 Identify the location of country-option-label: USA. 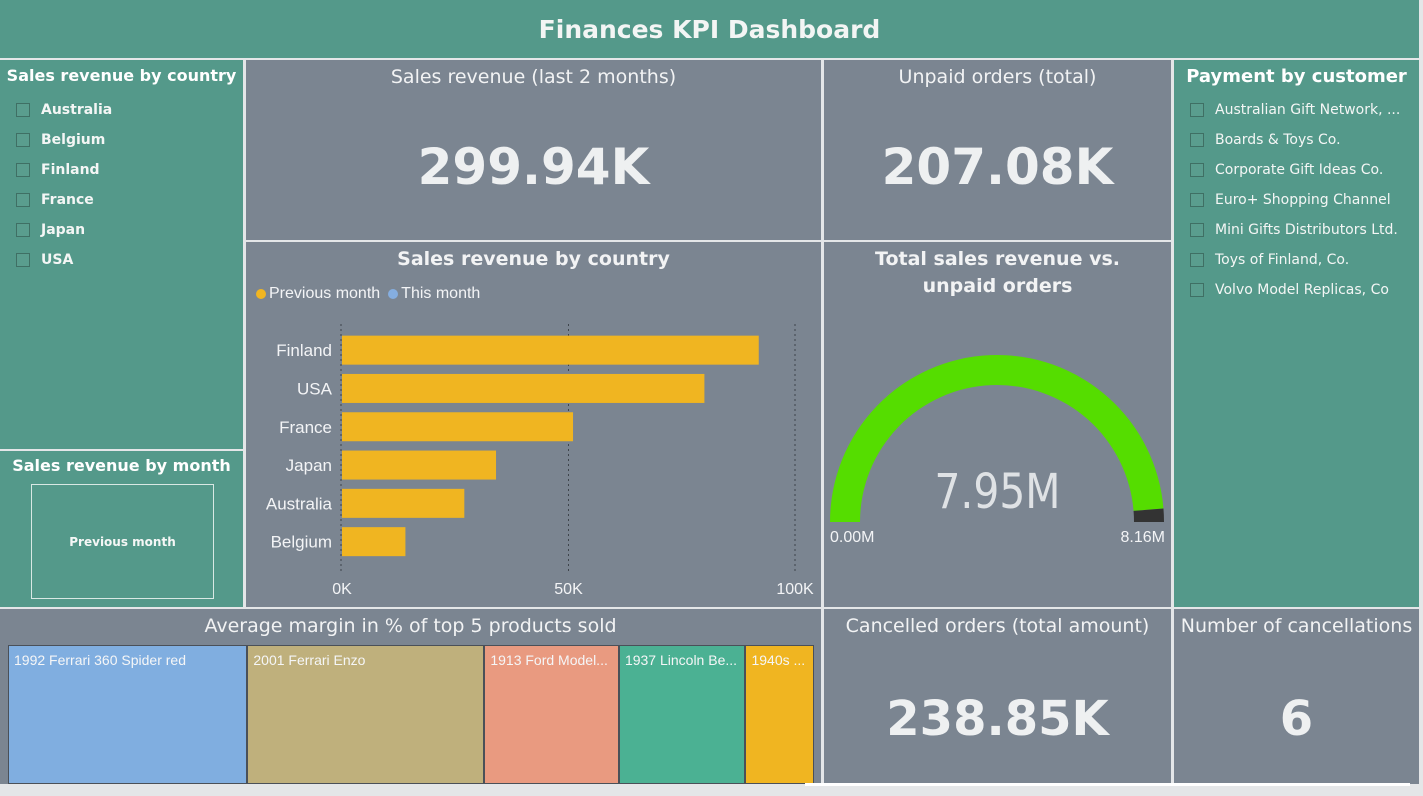
(57, 260).